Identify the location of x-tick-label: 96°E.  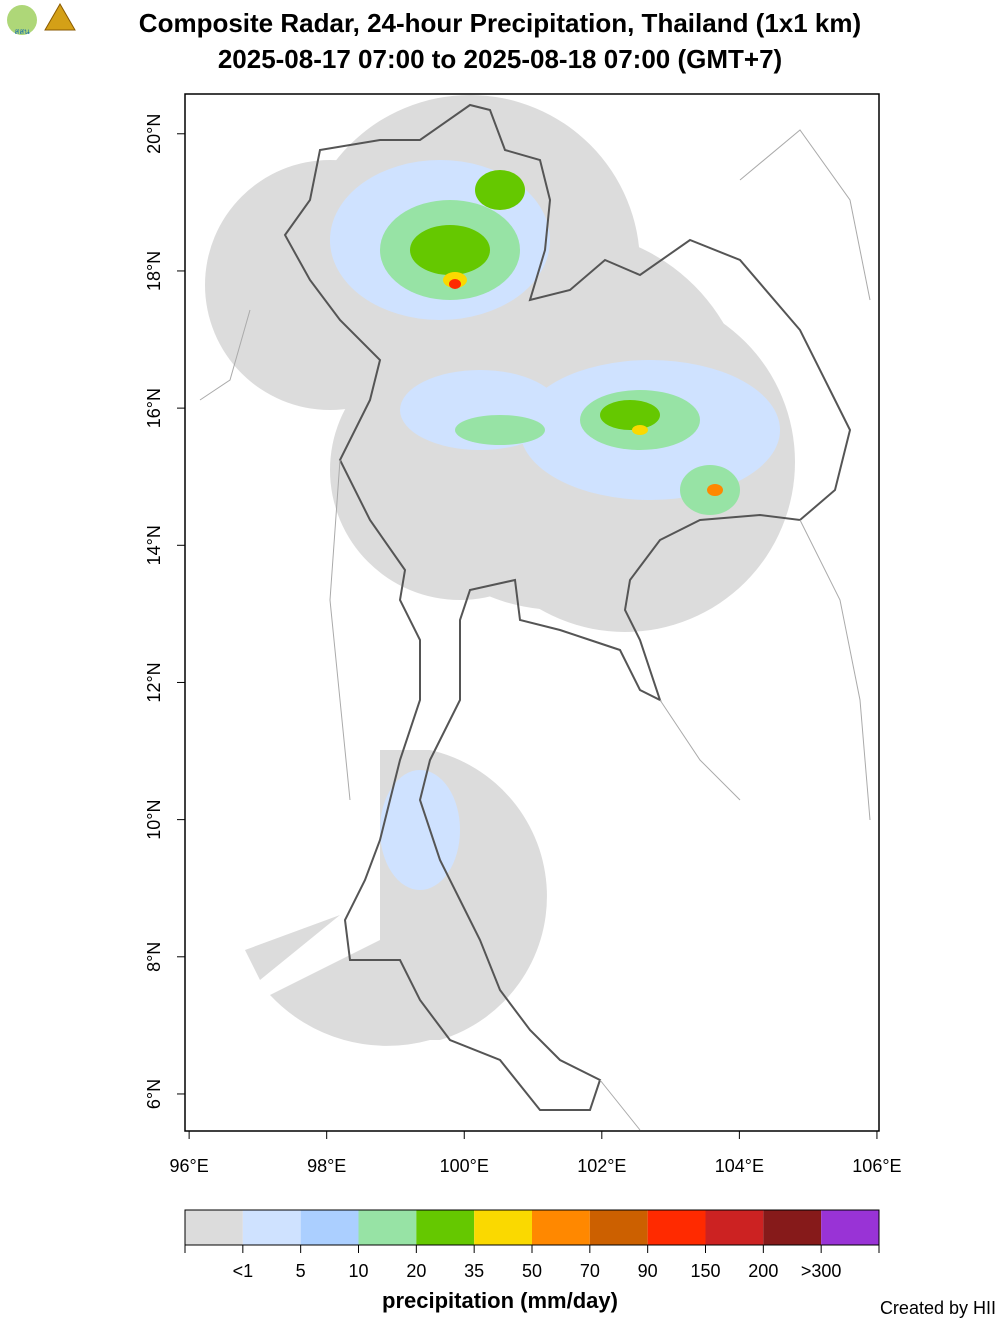
(189, 1166).